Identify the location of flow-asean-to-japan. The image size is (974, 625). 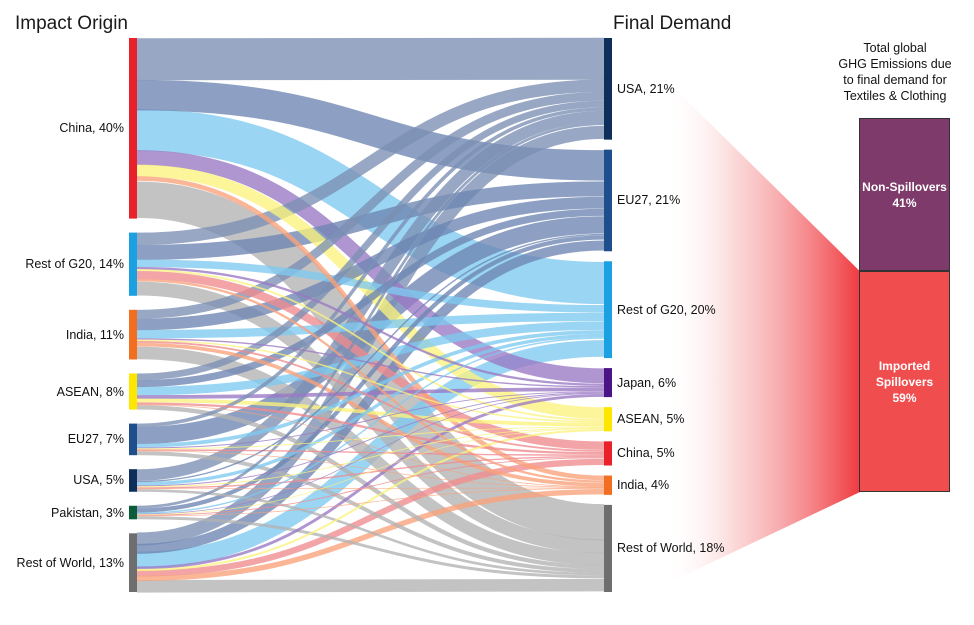
(370, 393).